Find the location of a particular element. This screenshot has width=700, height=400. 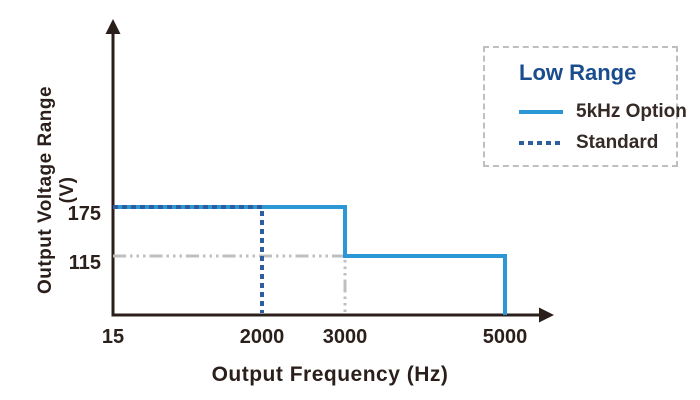

guide-line-115v is located at coordinates (230, 283).